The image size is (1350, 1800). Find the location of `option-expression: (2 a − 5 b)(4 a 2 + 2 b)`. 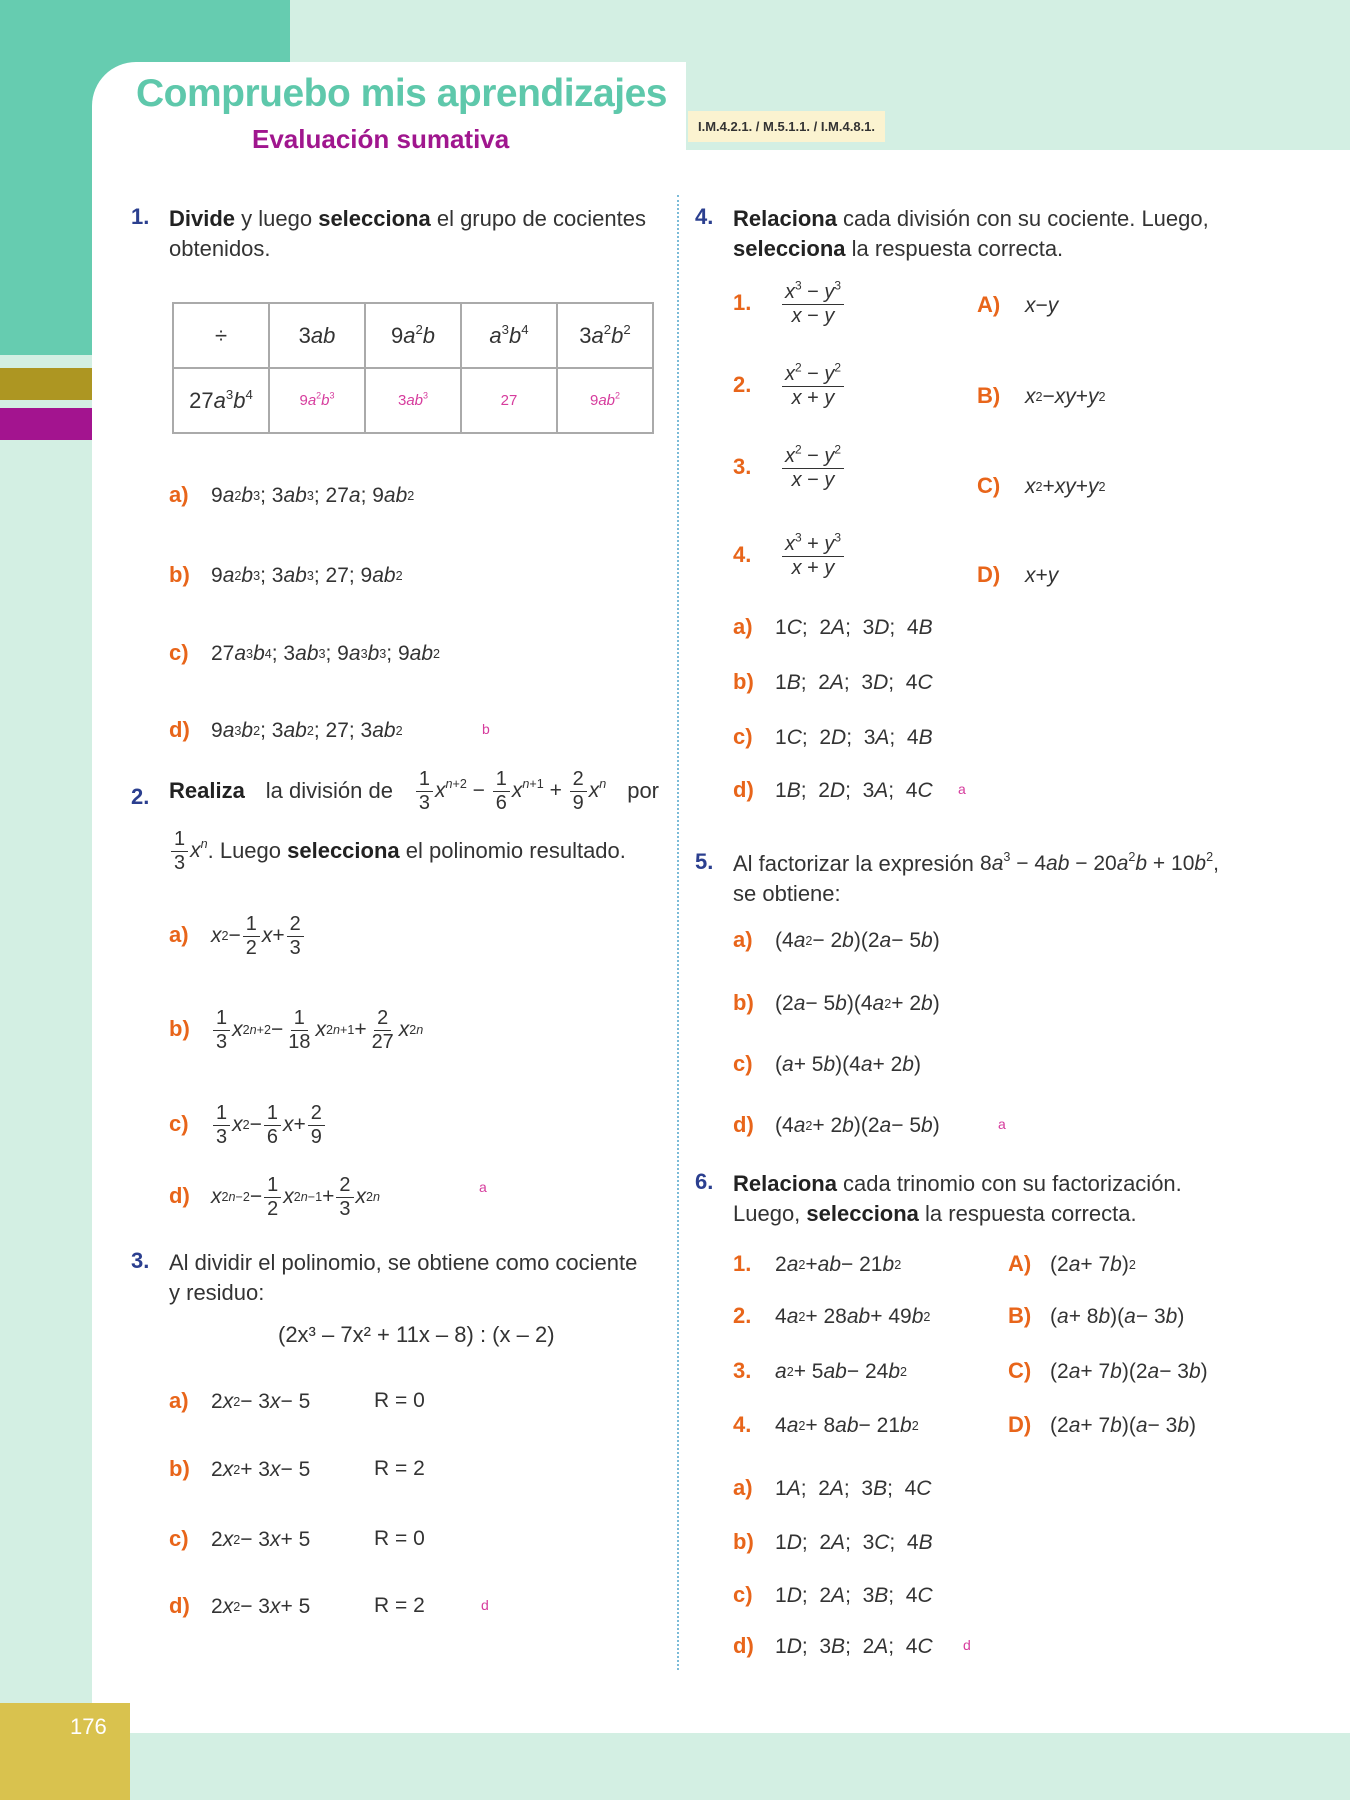

option-expression: (2 a − 5 b)(4 a 2 + 2 b) is located at coordinates (857, 1003).